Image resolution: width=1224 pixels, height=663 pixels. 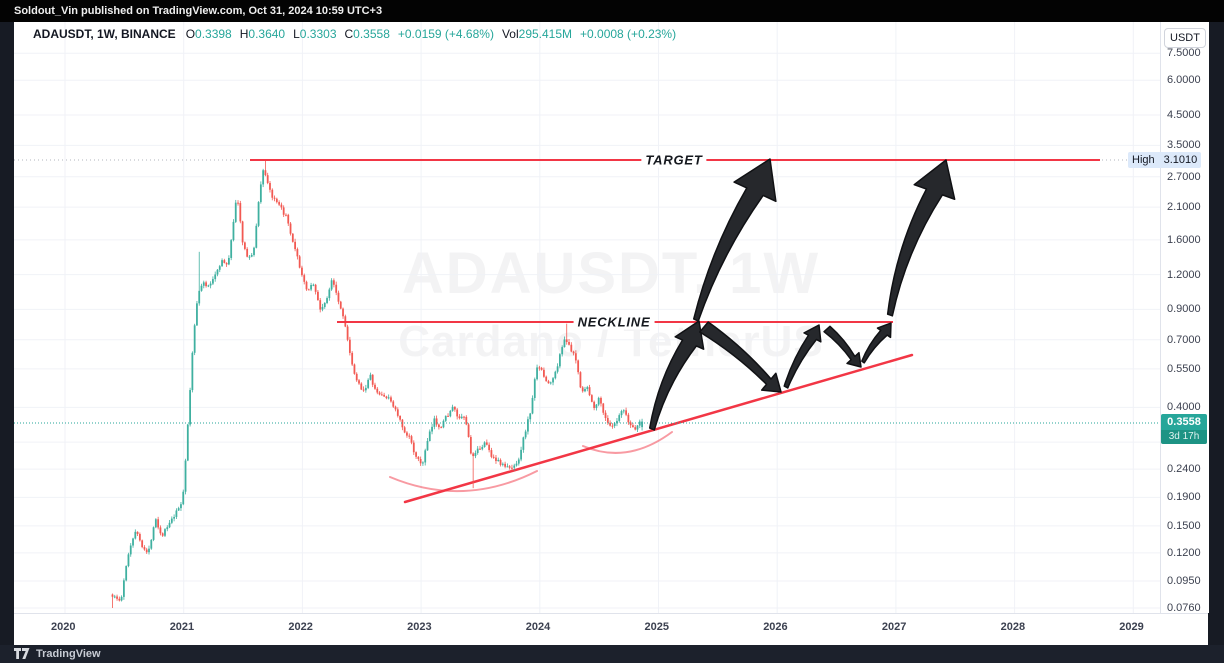 What do you see at coordinates (1184, 176) in the screenshot?
I see `price-tick-label: 2.7000` at bounding box center [1184, 176].